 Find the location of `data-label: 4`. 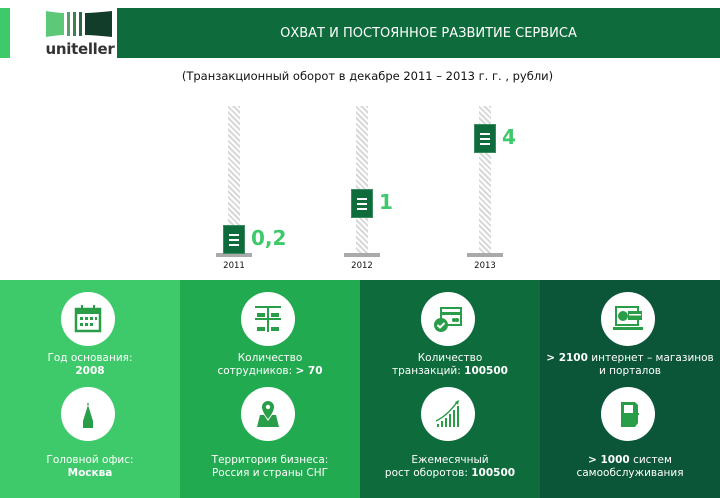

data-label: 4 is located at coordinates (509, 137).